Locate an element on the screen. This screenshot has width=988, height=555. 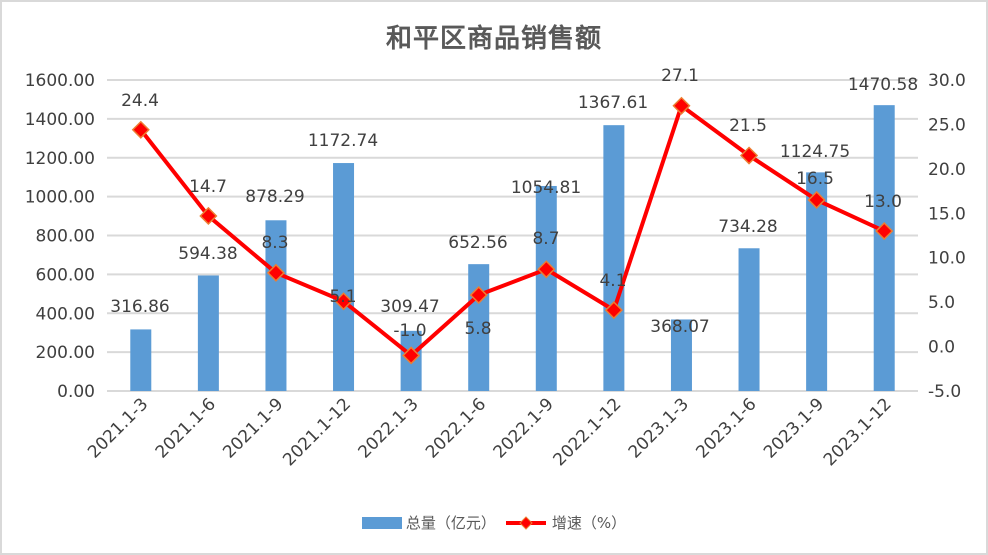
growth-value-label: 14.7 is located at coordinates (208, 187).